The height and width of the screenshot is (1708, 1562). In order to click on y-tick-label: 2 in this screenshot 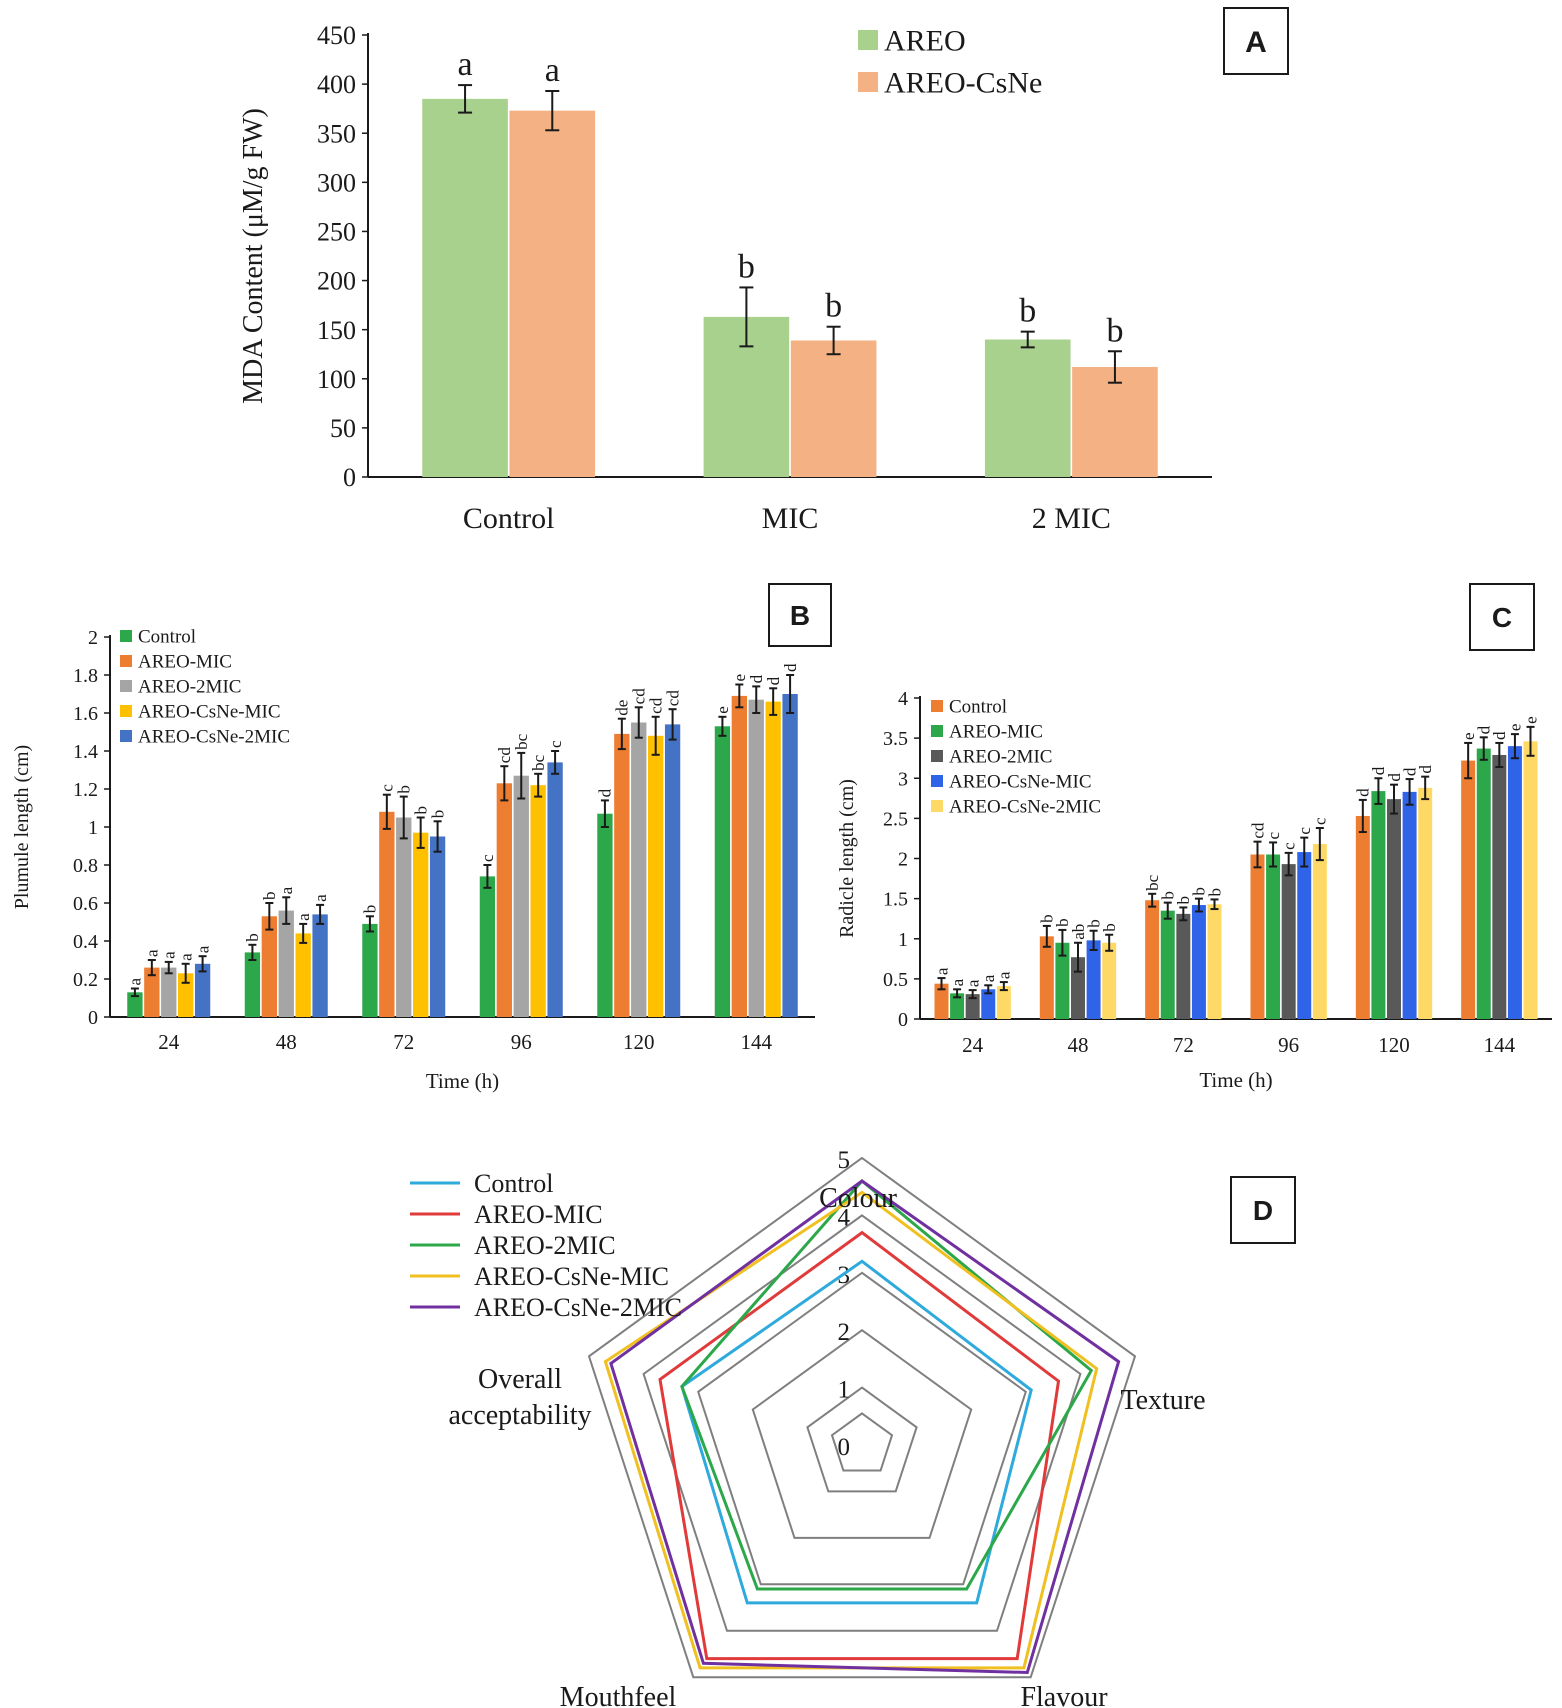, I will do `click(903, 860)`.